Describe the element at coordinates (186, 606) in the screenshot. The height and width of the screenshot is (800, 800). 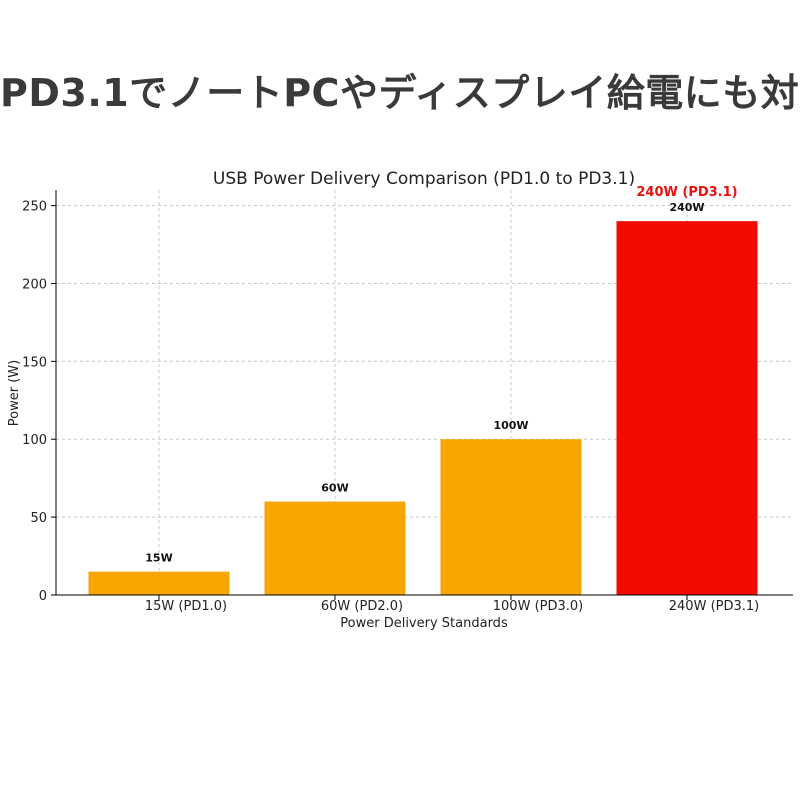
I see `x-tick-label: 15W (PD1.0)` at that location.